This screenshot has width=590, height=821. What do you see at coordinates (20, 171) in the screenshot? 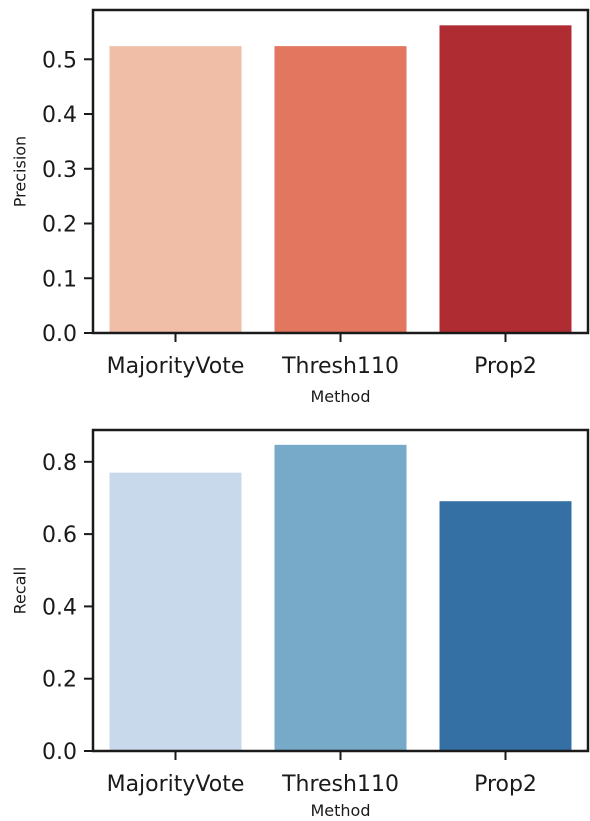
I see `precision-y-axis-label: Precision` at bounding box center [20, 171].